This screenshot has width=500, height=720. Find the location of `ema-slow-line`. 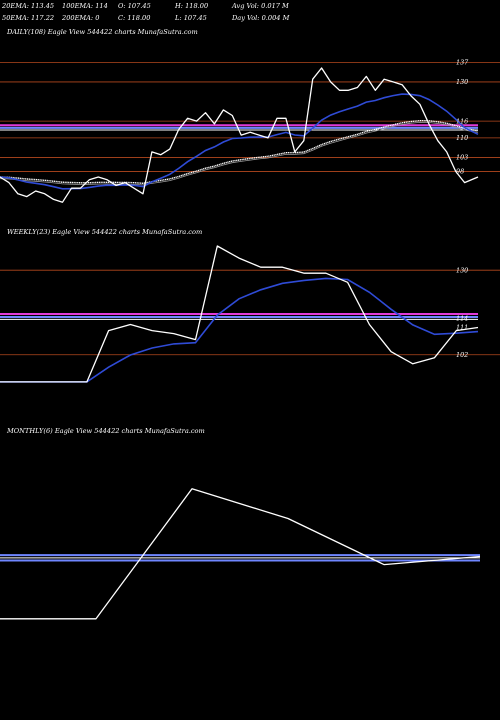

ema-slow-line is located at coordinates (239, 152).